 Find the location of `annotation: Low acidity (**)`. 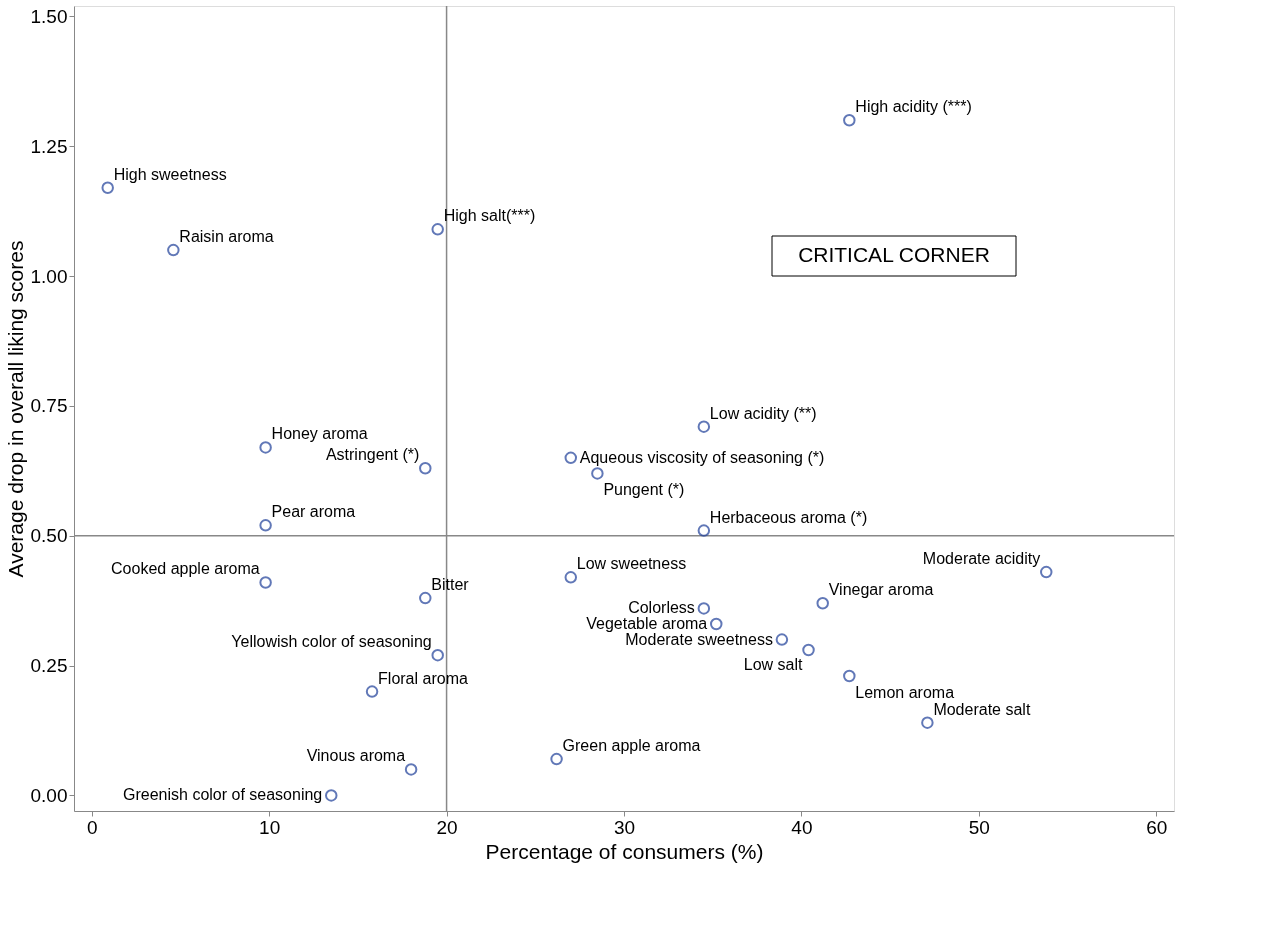

annotation: Low acidity (**) is located at coordinates (763, 413).